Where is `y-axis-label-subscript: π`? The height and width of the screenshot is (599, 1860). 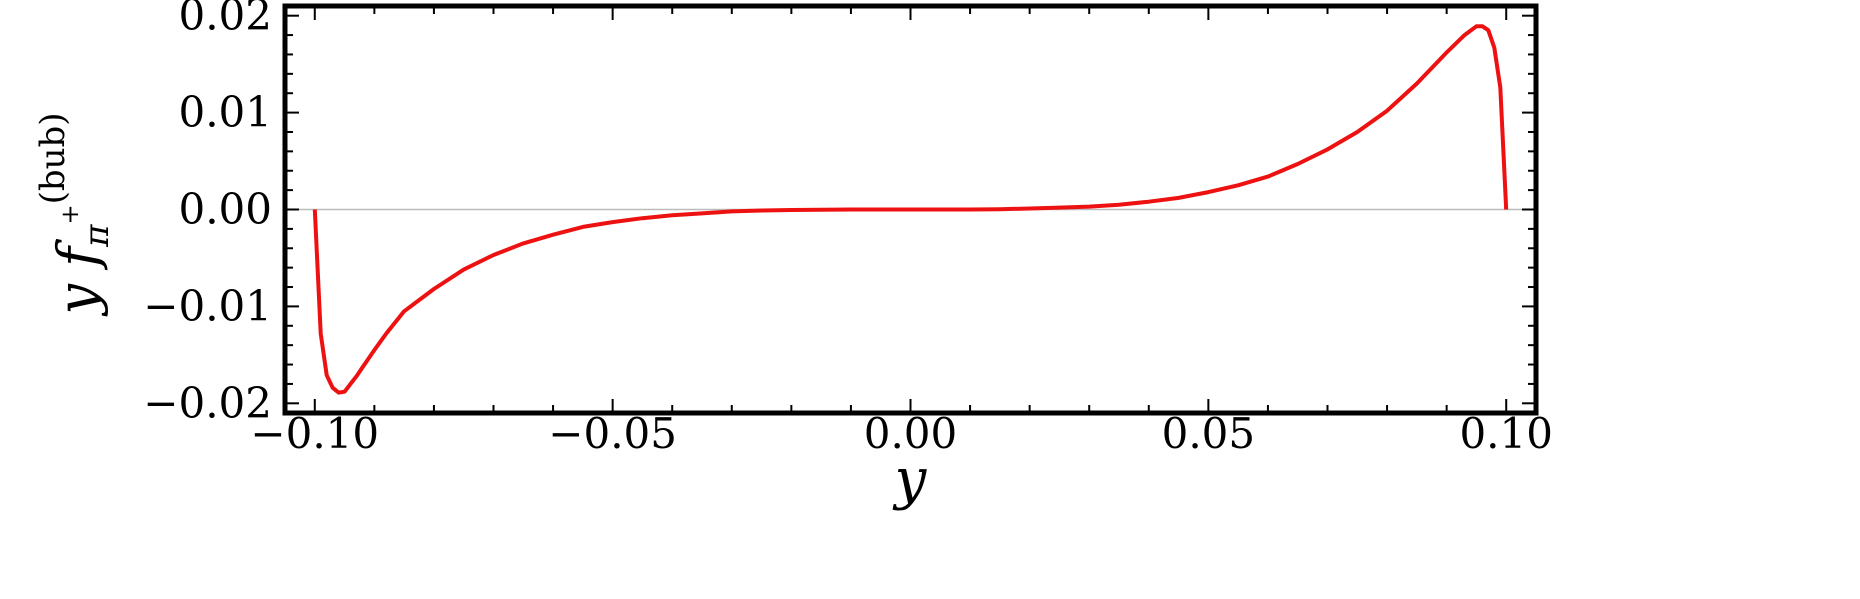 y-axis-label-subscript: π is located at coordinates (97, 236).